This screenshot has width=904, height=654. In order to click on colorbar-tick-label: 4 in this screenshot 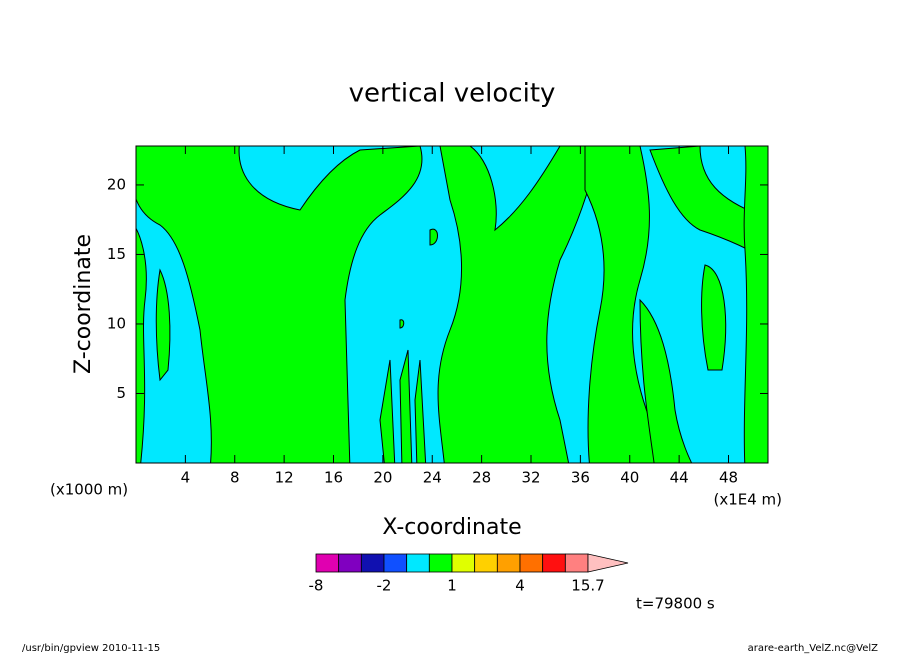, I will do `click(520, 586)`.